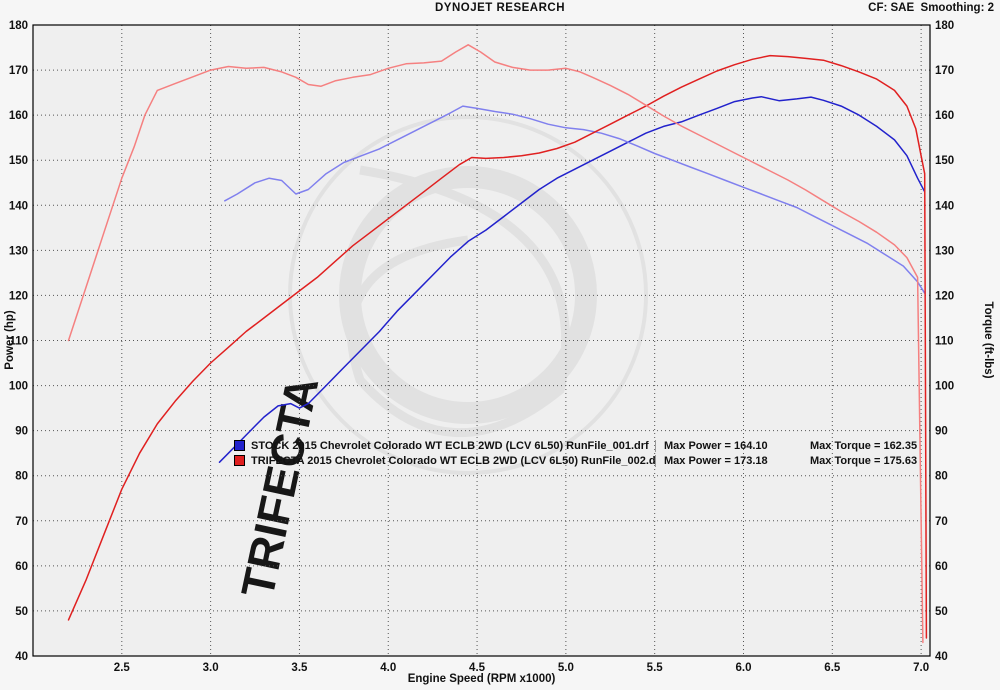  Describe the element at coordinates (941, 612) in the screenshot. I see `torque-tick-label: 50` at that location.